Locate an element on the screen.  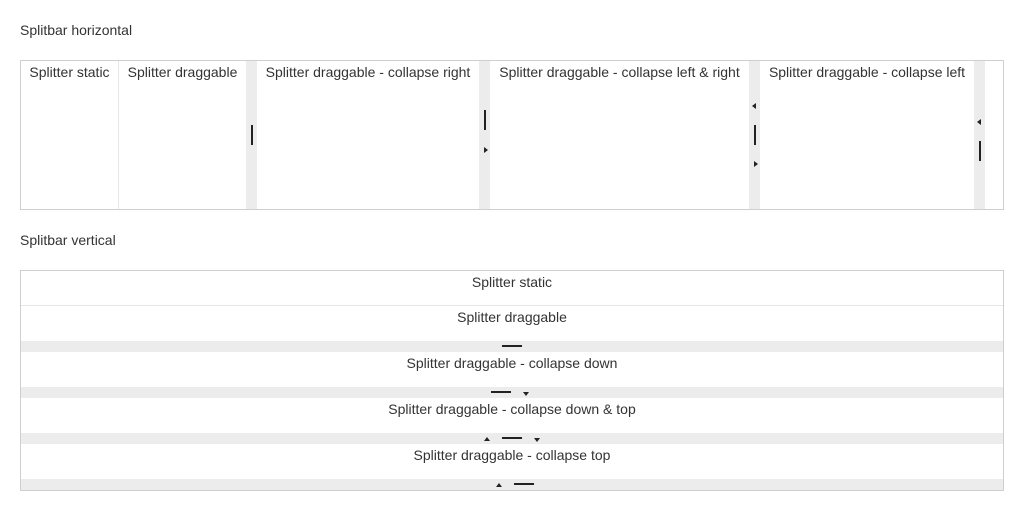
h-pane-collapse-left-label: Splitter draggable - collapse left is located at coordinates (867, 72).